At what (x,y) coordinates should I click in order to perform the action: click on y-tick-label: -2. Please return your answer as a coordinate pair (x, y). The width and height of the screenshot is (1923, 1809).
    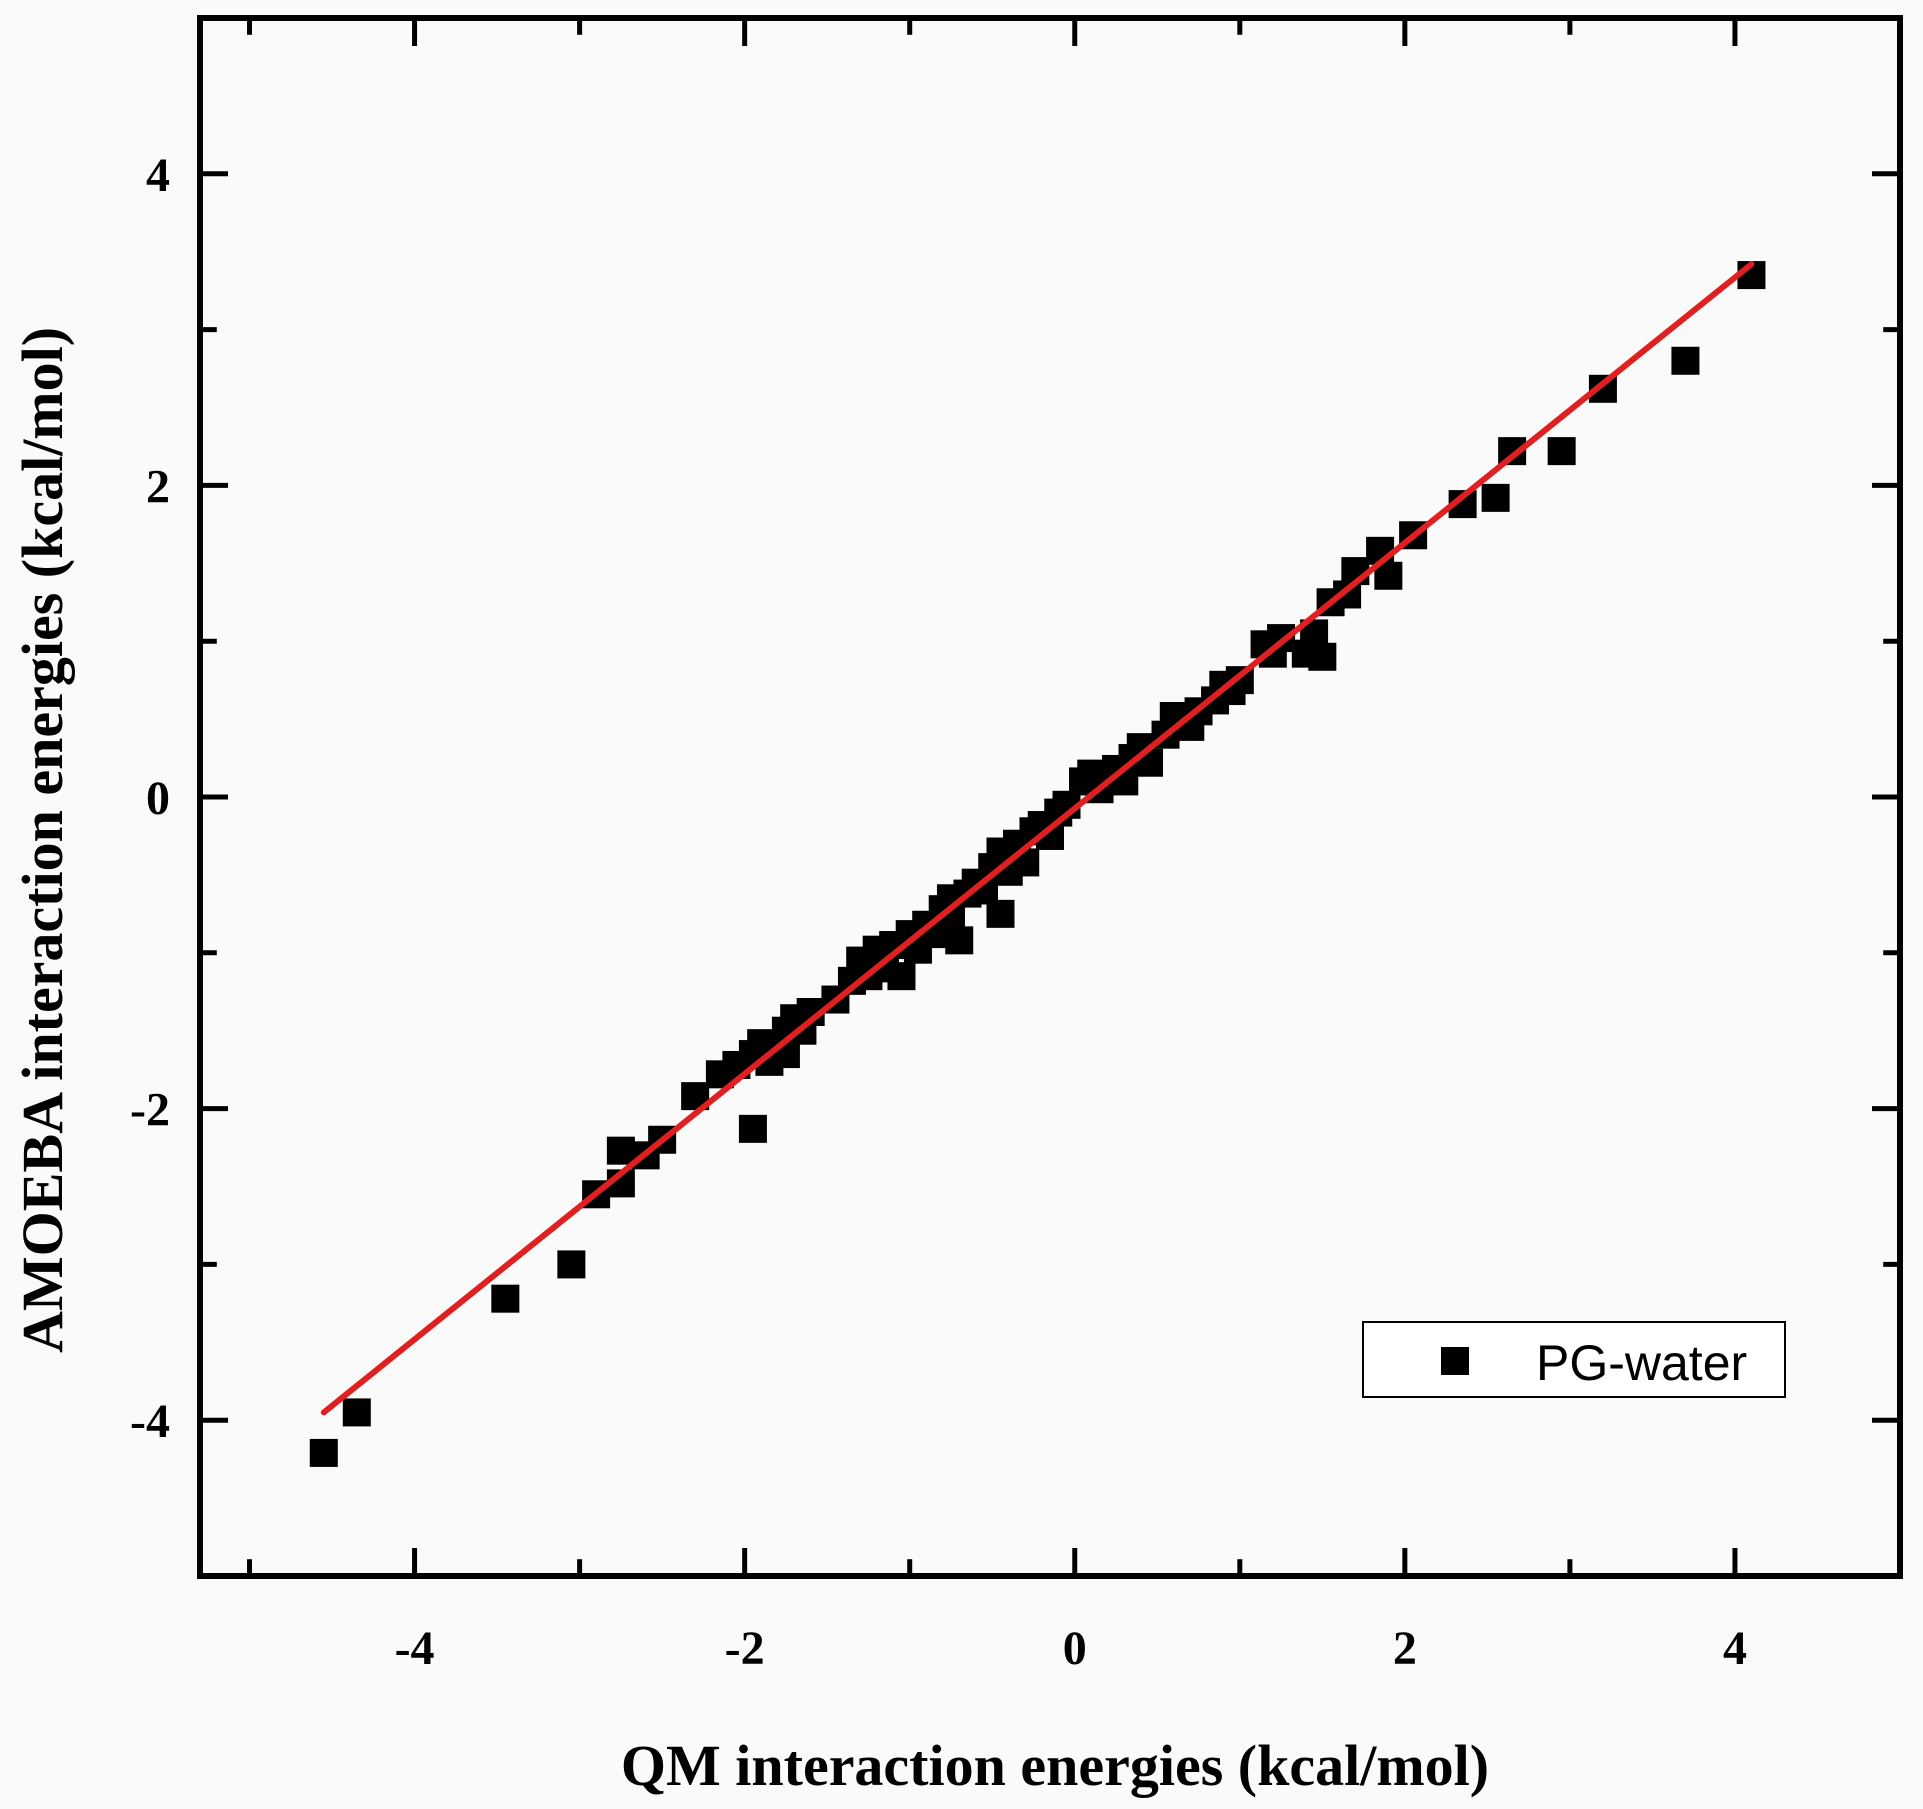
    Looking at the image, I should click on (150, 1110).